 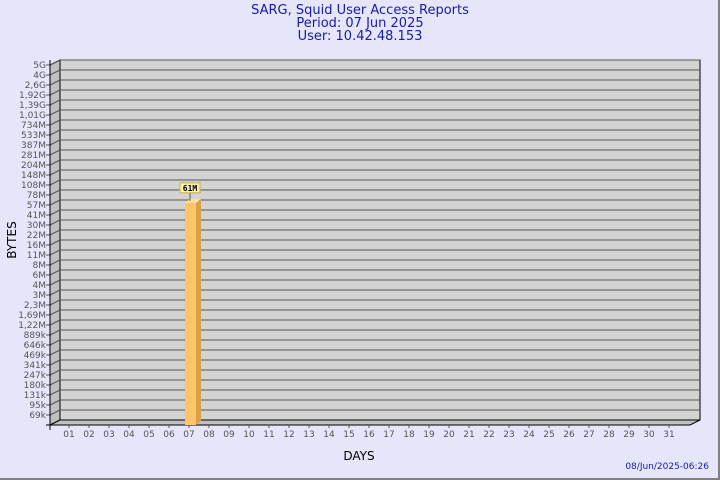 I want to click on y-axis-title: BYTES, so click(x=12, y=239).